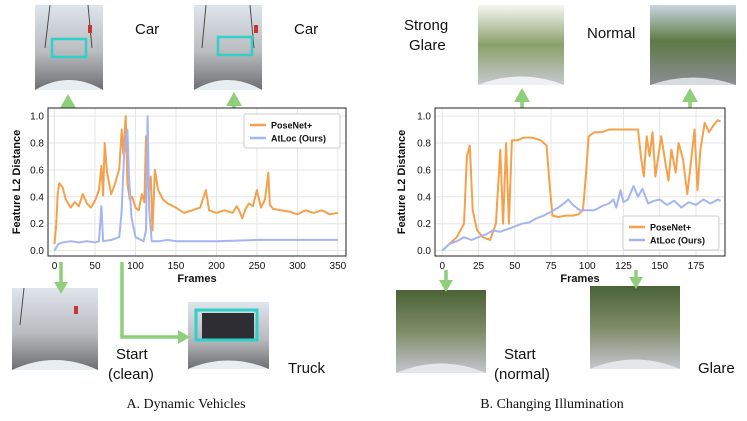 This screenshot has width=747, height=421. Describe the element at coordinates (552, 404) in the screenshot. I see `caption-b: B. Changing Illumination` at that location.